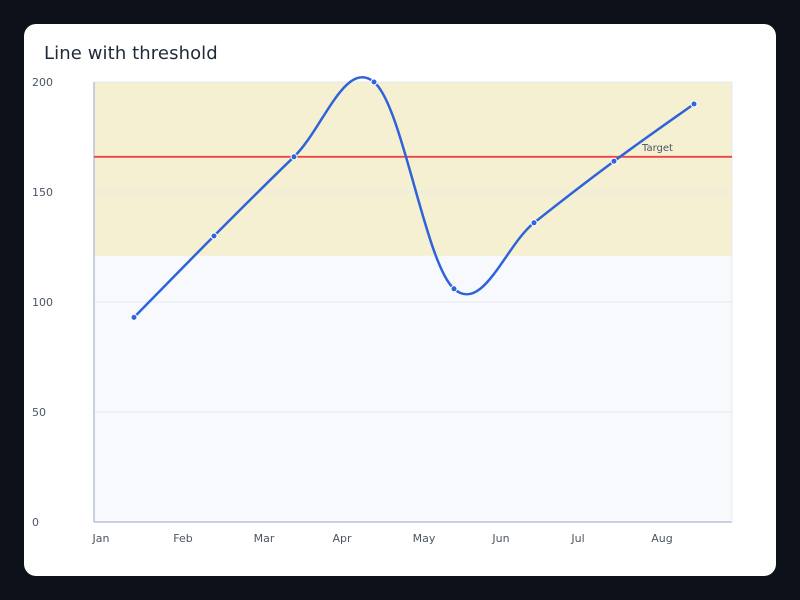 The image size is (800, 600). Describe the element at coordinates (42, 192) in the screenshot. I see `y-tick-label: 150` at that location.